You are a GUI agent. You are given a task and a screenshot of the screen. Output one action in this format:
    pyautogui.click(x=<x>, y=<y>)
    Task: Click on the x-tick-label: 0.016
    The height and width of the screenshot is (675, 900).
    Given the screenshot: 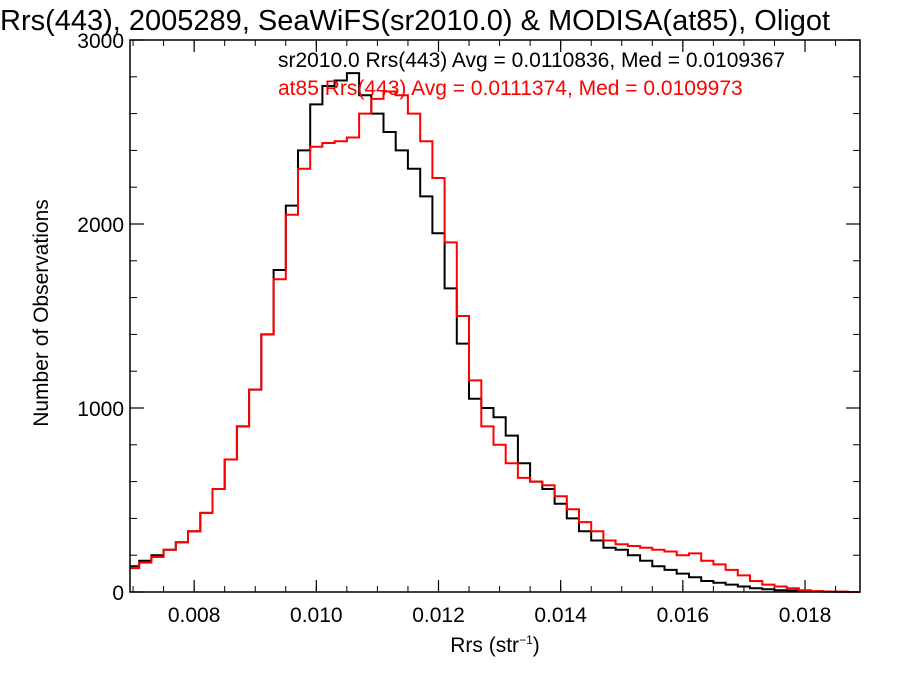 What is the action you would take?
    pyautogui.click(x=683, y=615)
    